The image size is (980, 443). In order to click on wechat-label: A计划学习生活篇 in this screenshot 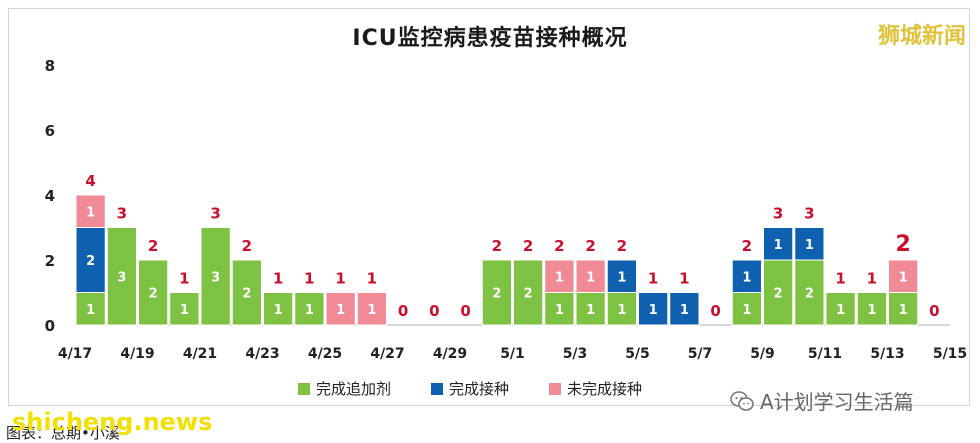, I will do `click(837, 402)`.